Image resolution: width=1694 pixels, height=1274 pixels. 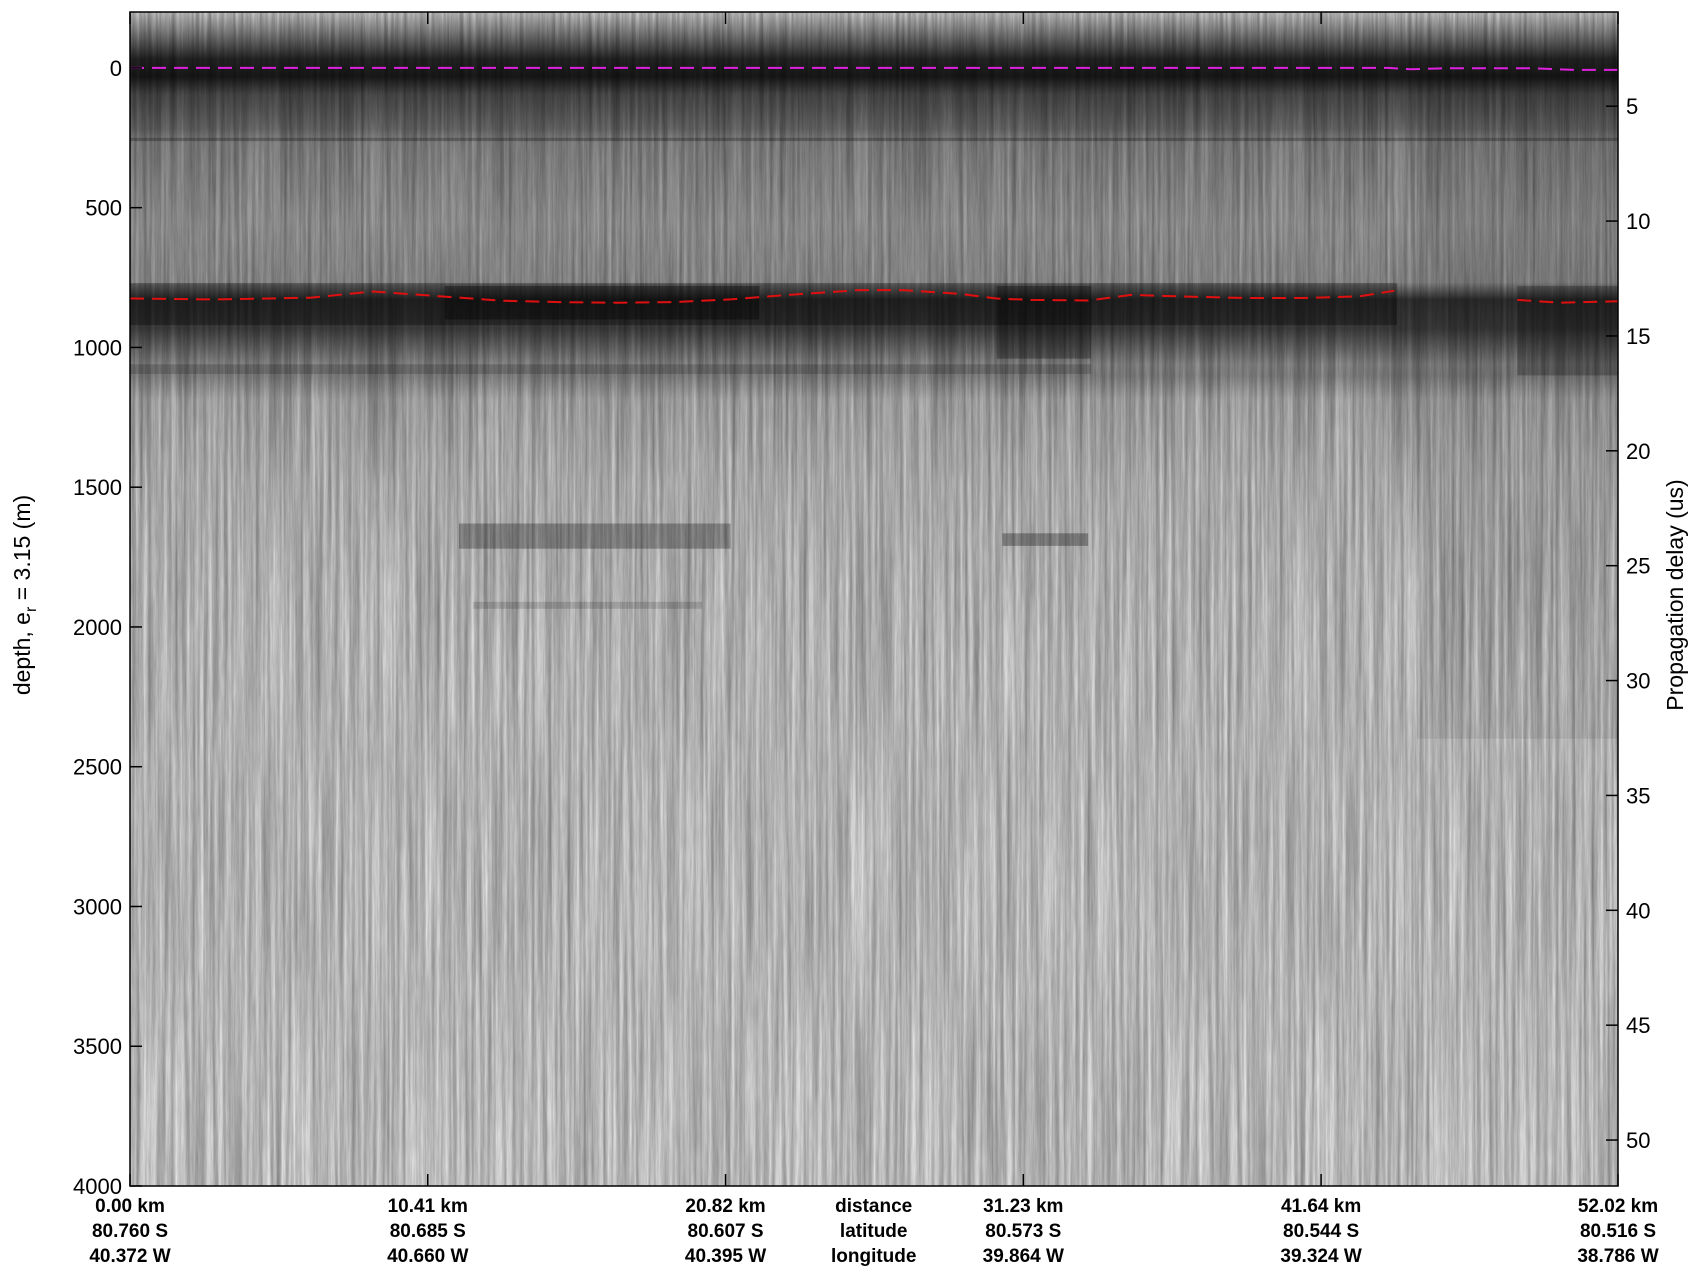 What do you see at coordinates (97, 627) in the screenshot?
I see `left-tick-label: 2000` at bounding box center [97, 627].